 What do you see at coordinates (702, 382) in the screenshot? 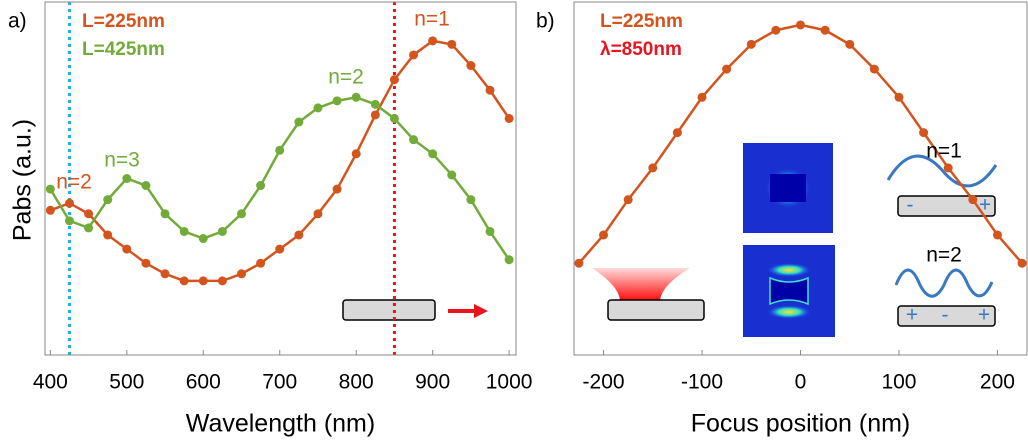
I see `x-tick-label: -100` at bounding box center [702, 382].